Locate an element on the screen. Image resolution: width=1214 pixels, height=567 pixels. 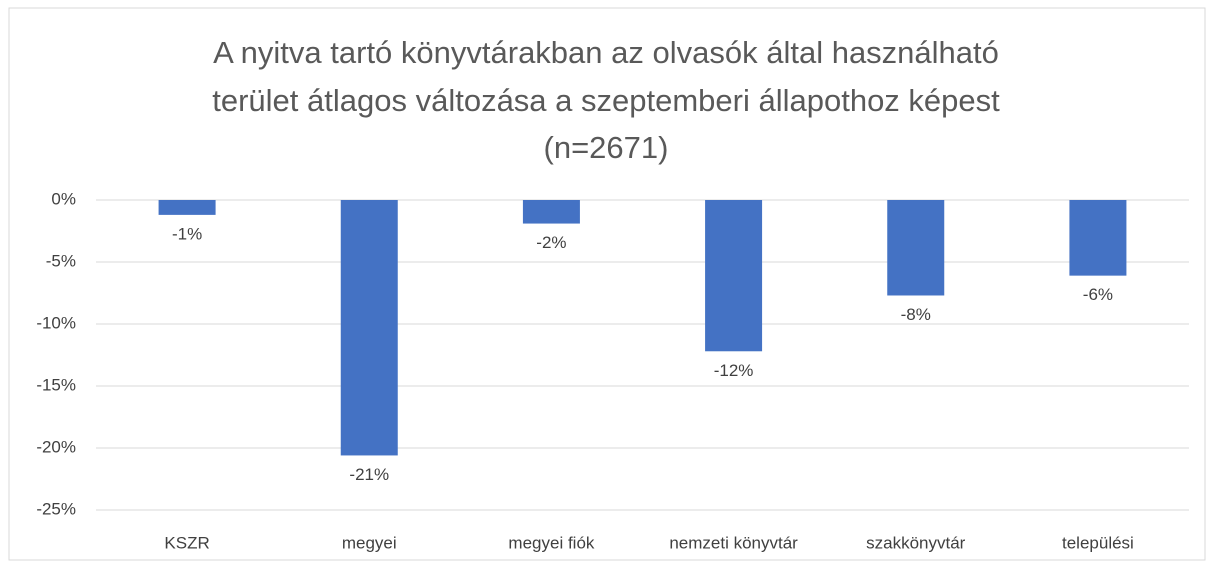
chart-title: (n=2671) is located at coordinates (606, 147).